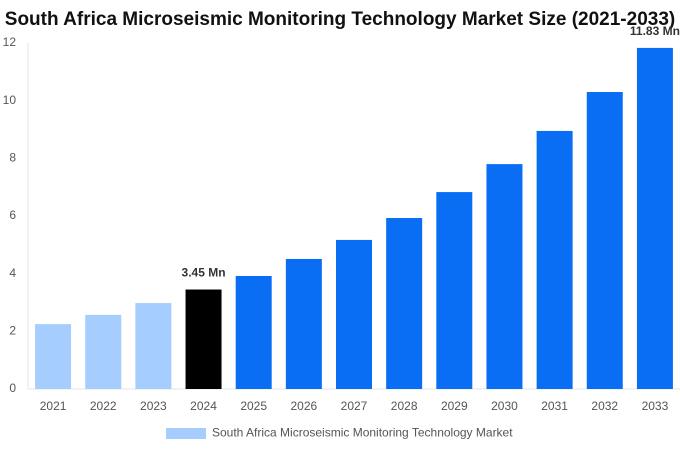 The width and height of the screenshot is (680, 450). Describe the element at coordinates (12, 273) in the screenshot. I see `y-tick-label: 4` at that location.